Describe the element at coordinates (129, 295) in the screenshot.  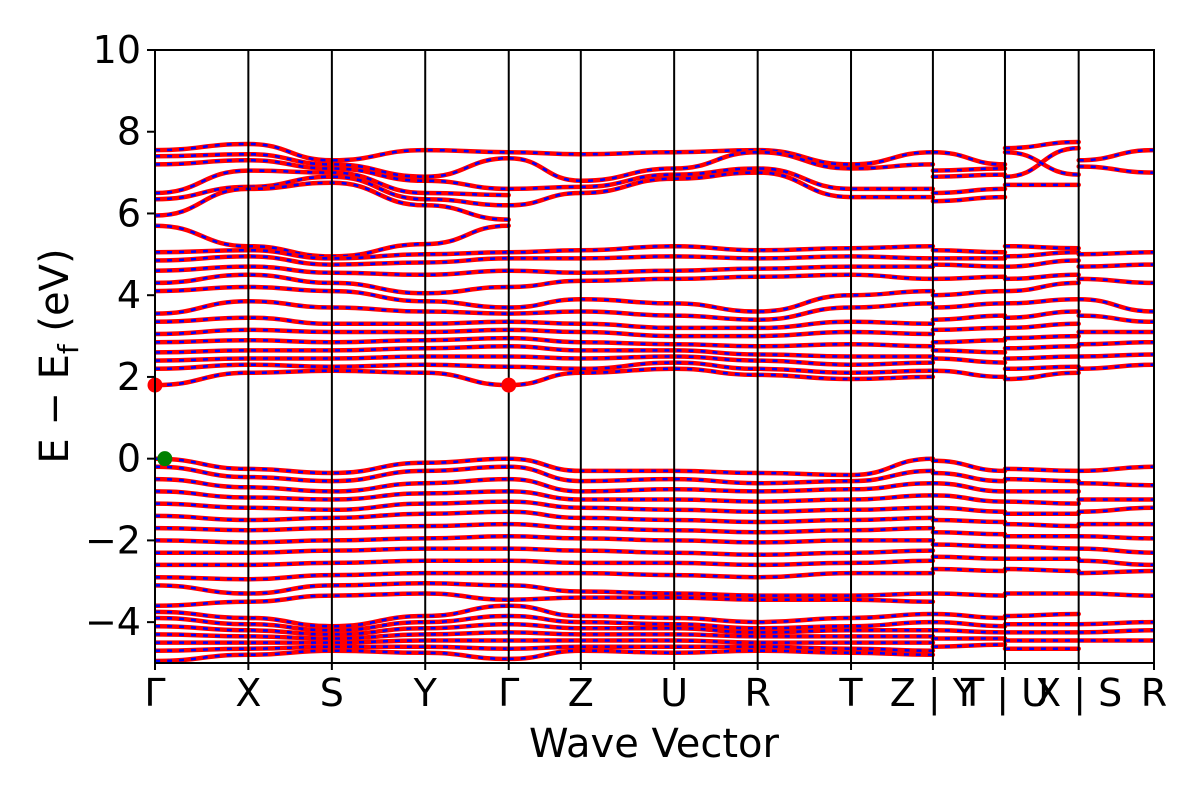
I see `y-tick-label-4: 4` at that location.